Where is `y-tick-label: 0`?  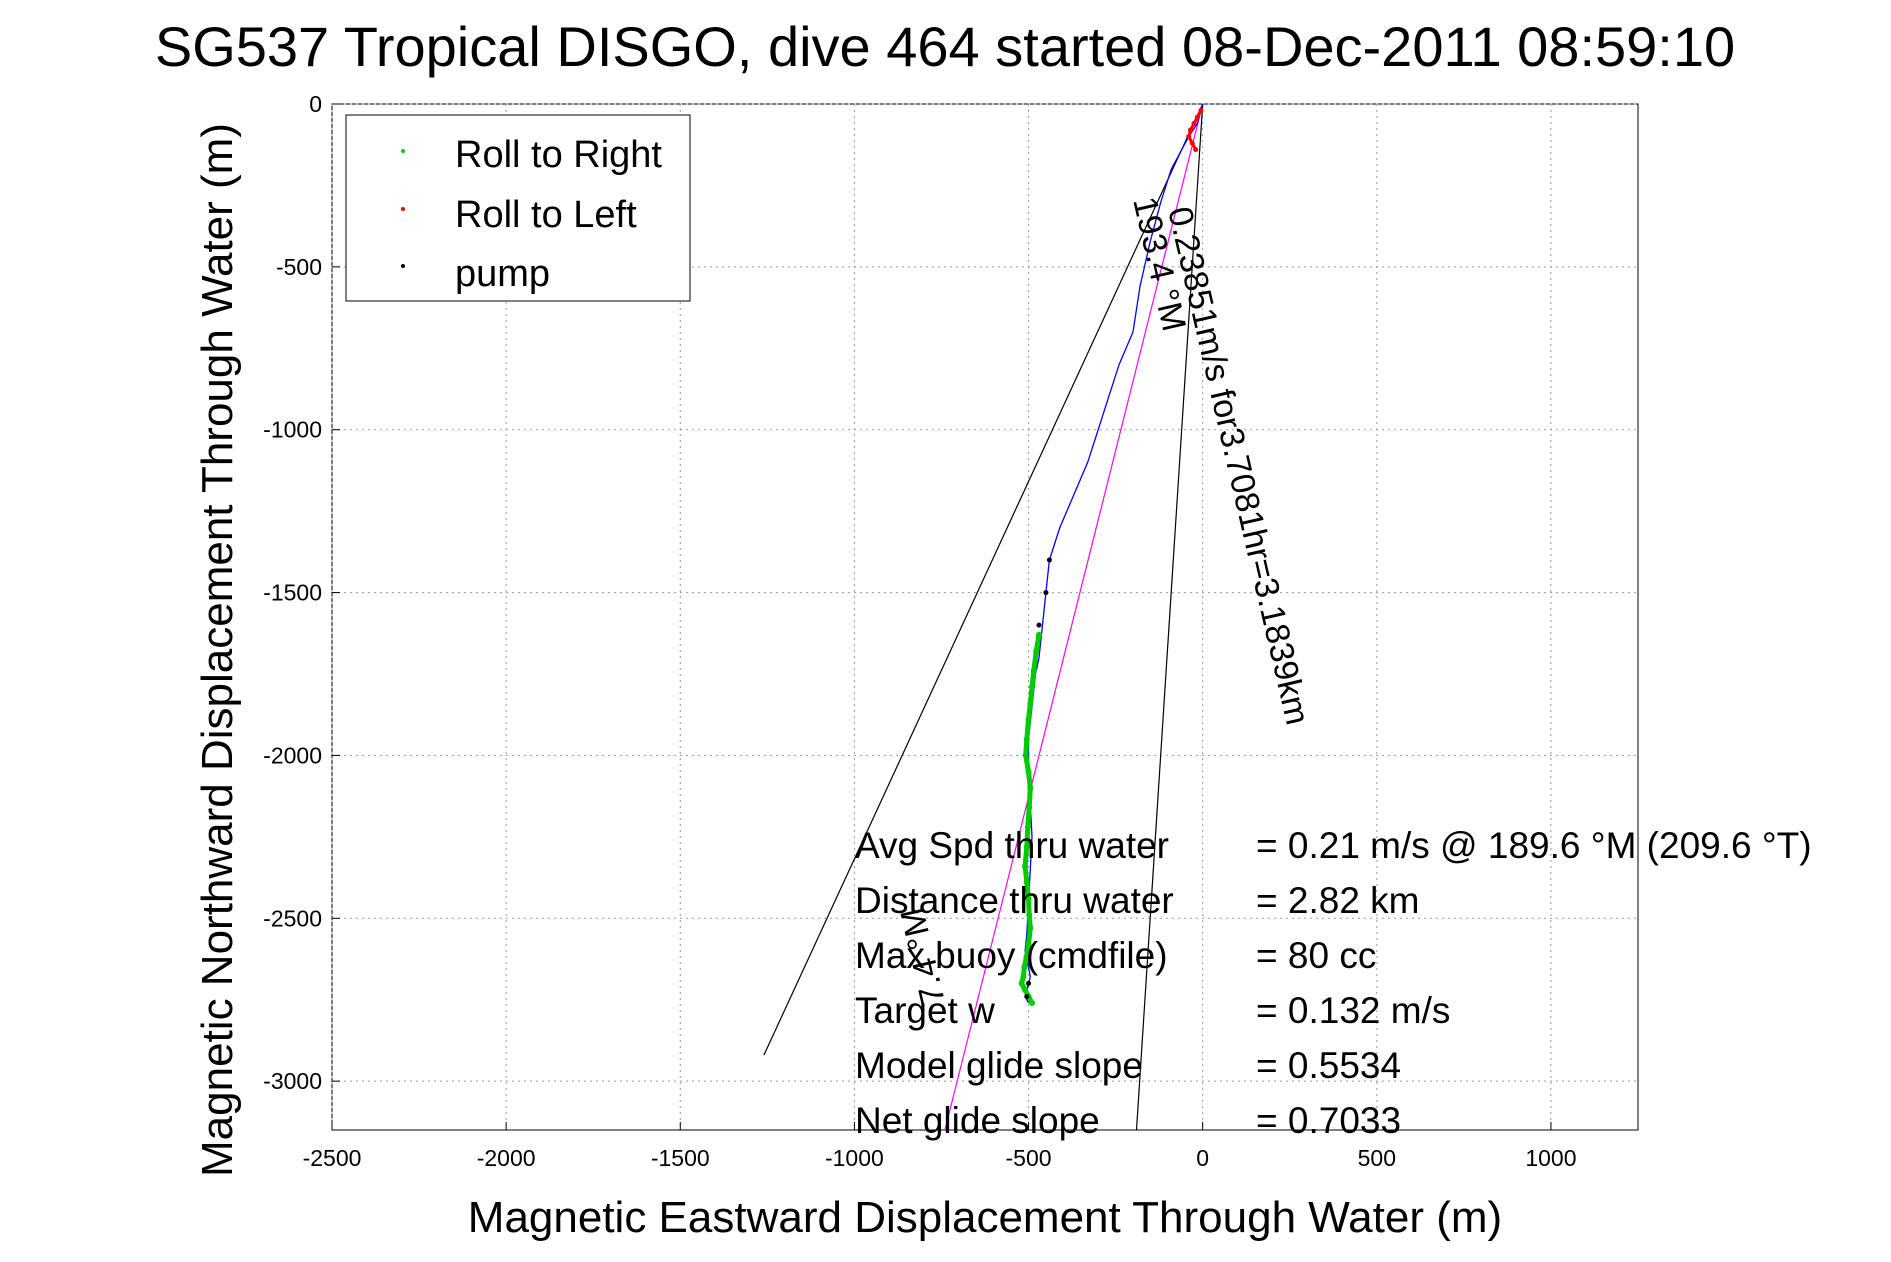
y-tick-label: 0 is located at coordinates (315, 104).